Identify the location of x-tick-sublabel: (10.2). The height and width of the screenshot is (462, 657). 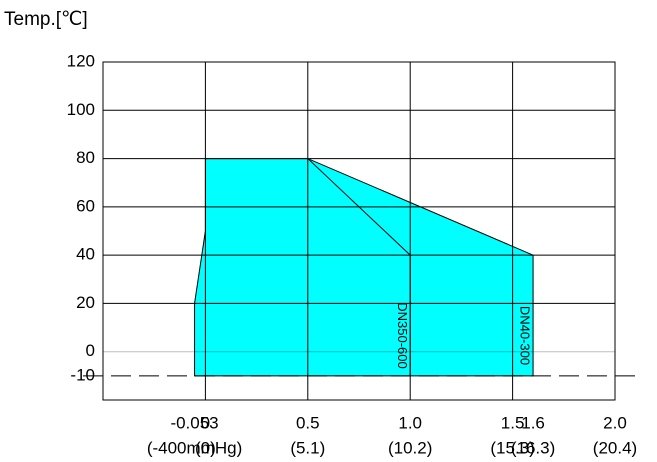
(410, 447).